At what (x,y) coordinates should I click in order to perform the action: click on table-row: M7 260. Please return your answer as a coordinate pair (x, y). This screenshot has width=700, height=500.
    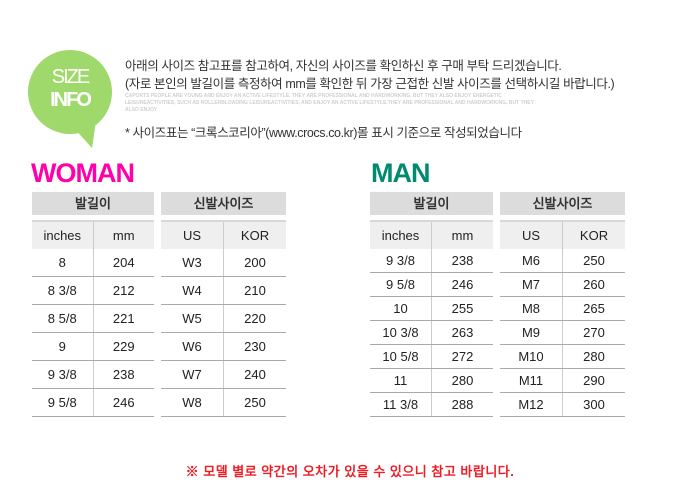
    Looking at the image, I should click on (562, 284).